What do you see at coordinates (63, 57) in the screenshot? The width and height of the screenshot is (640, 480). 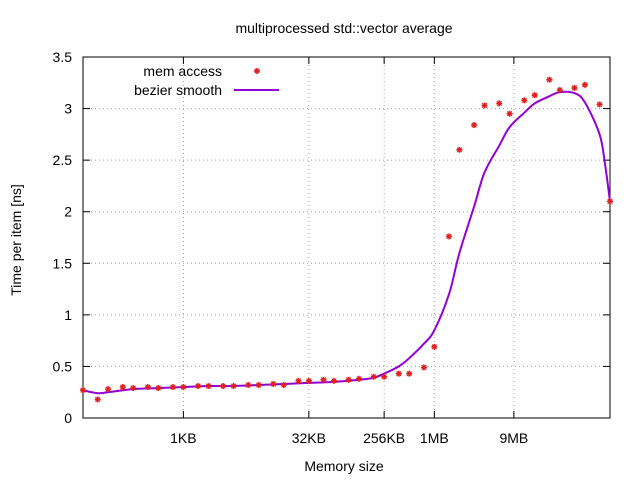 I see `y-tick-label: 3.5` at bounding box center [63, 57].